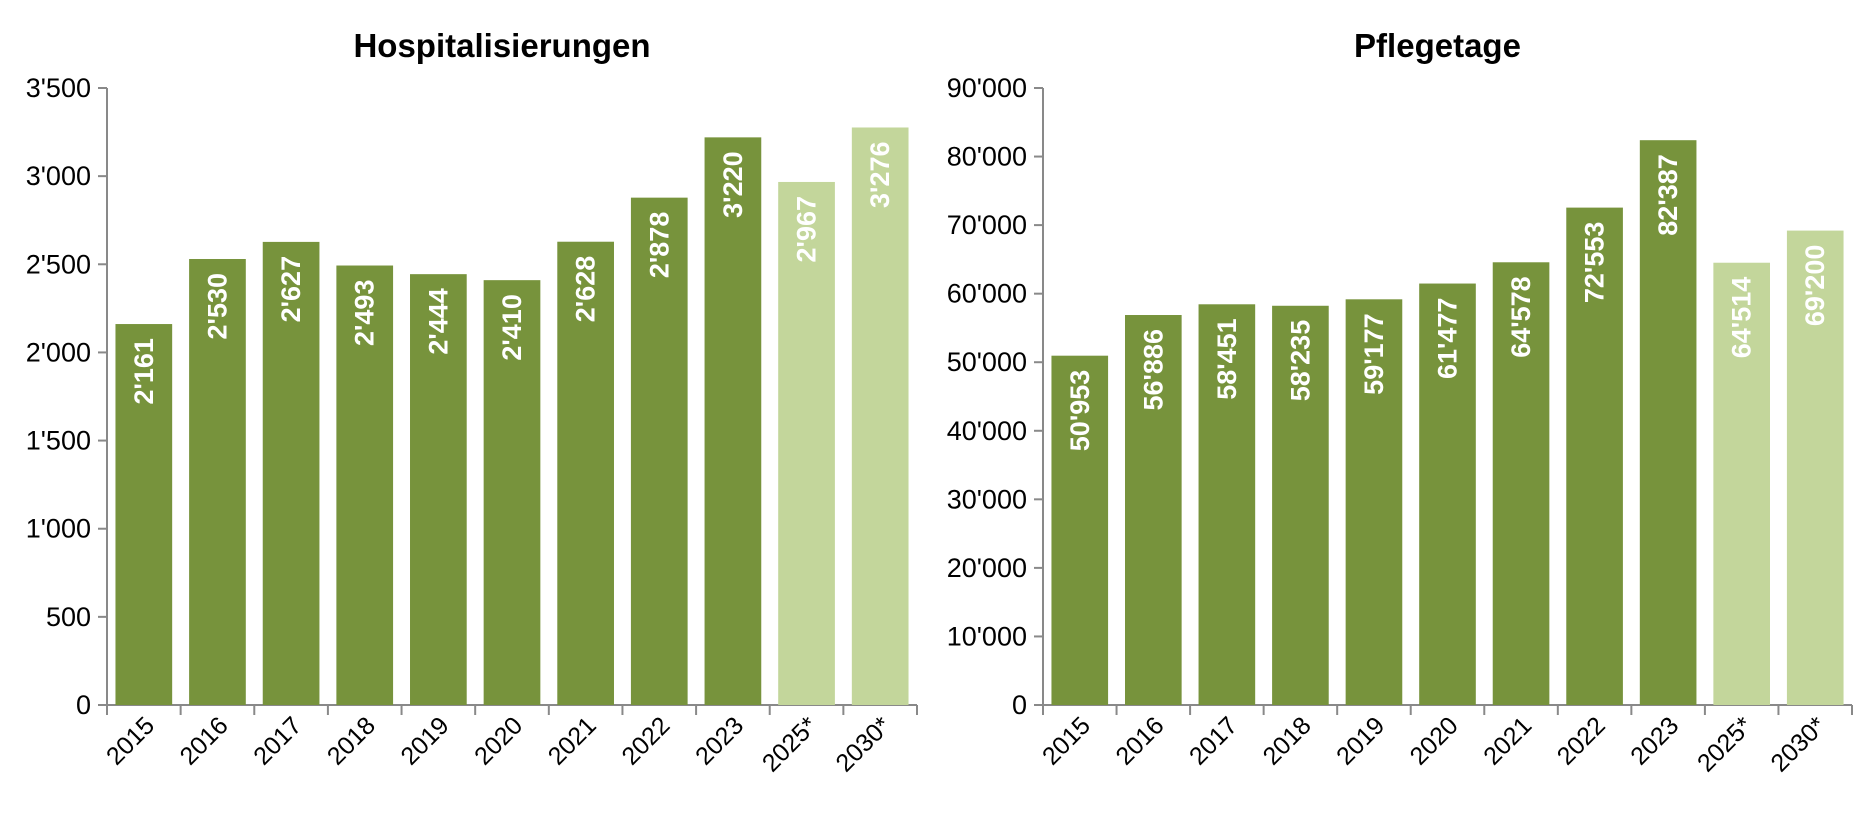  What do you see at coordinates (58, 264) in the screenshot?
I see `y-tick-label: 2'500` at bounding box center [58, 264].